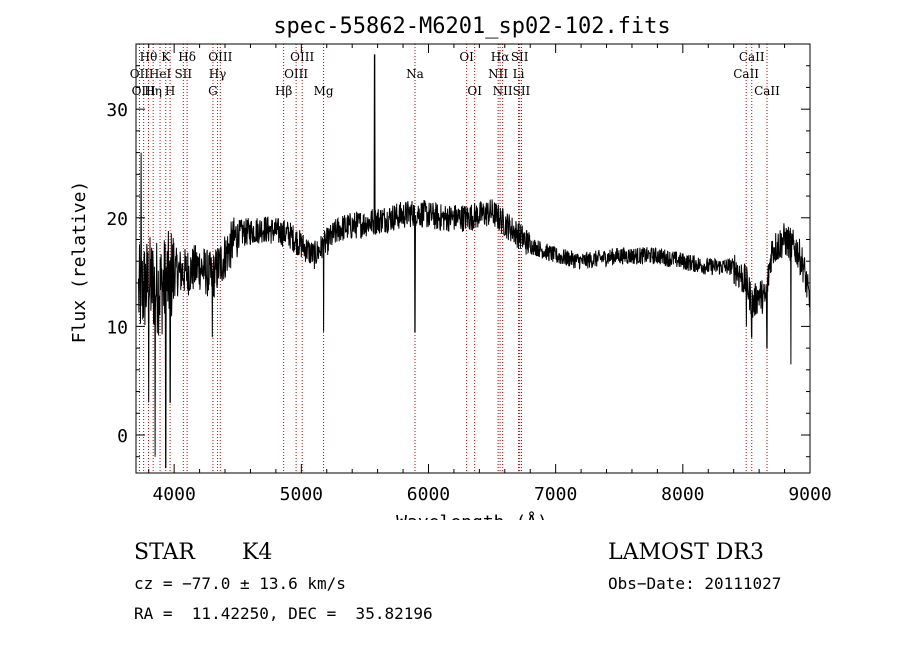 This screenshot has height=649, width=900. I want to click on line-label: Hβ, so click(283, 91).